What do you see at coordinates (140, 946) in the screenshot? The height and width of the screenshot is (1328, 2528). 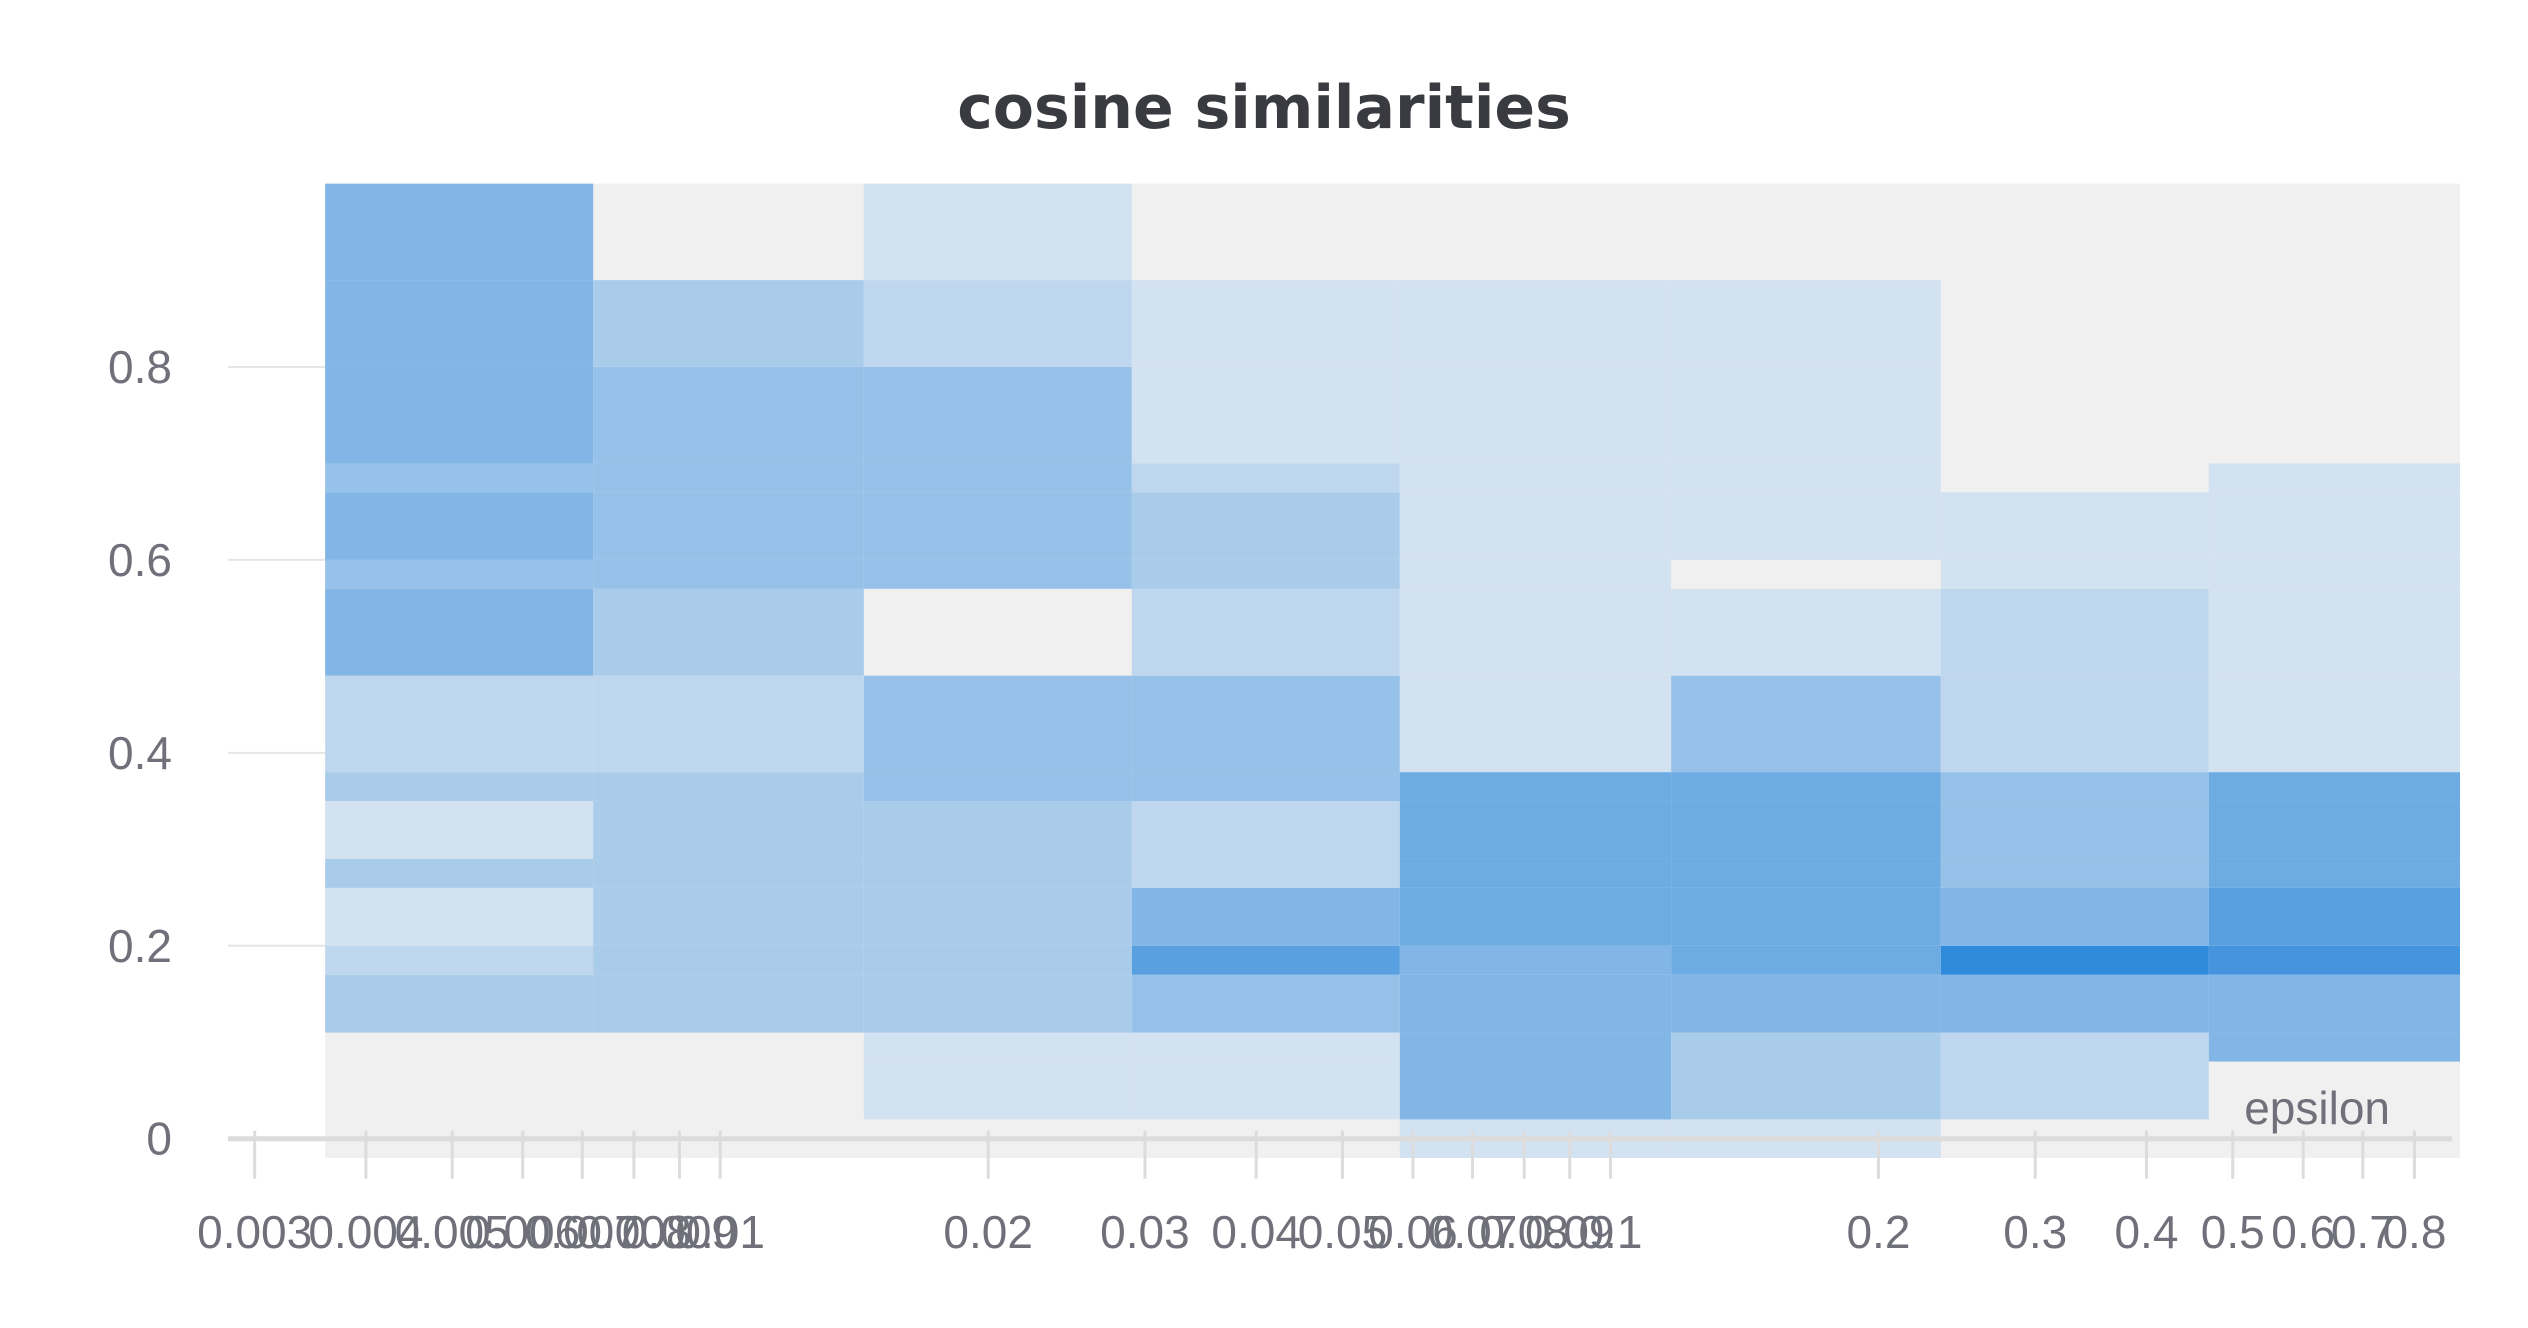 I see `y-tick-label: 0.2` at bounding box center [140, 946].